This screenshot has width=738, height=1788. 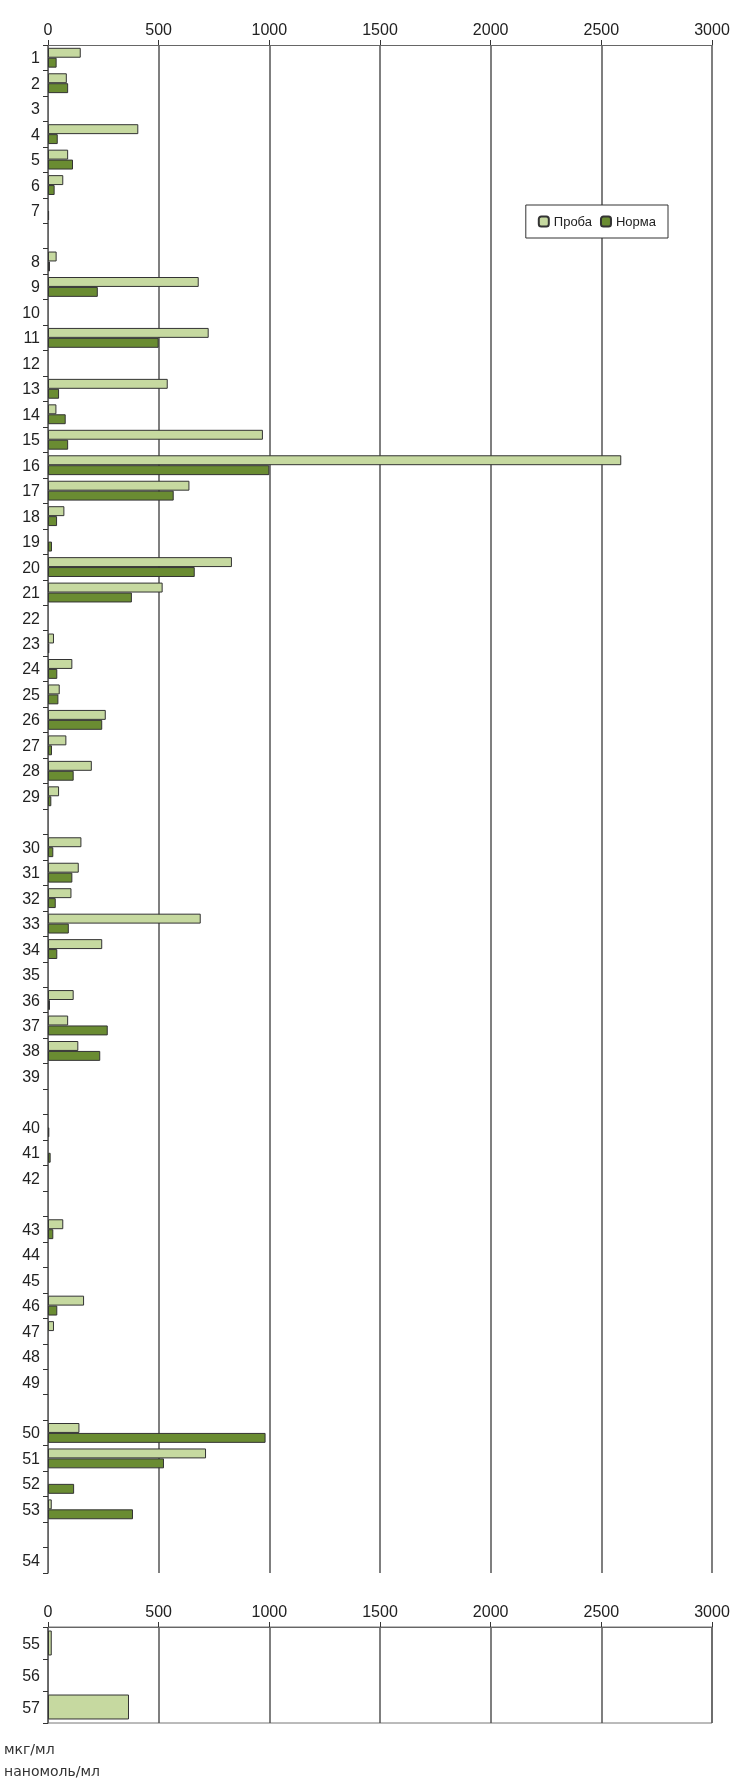 I want to click on text: наномоль/мл, so click(x=52, y=1771).